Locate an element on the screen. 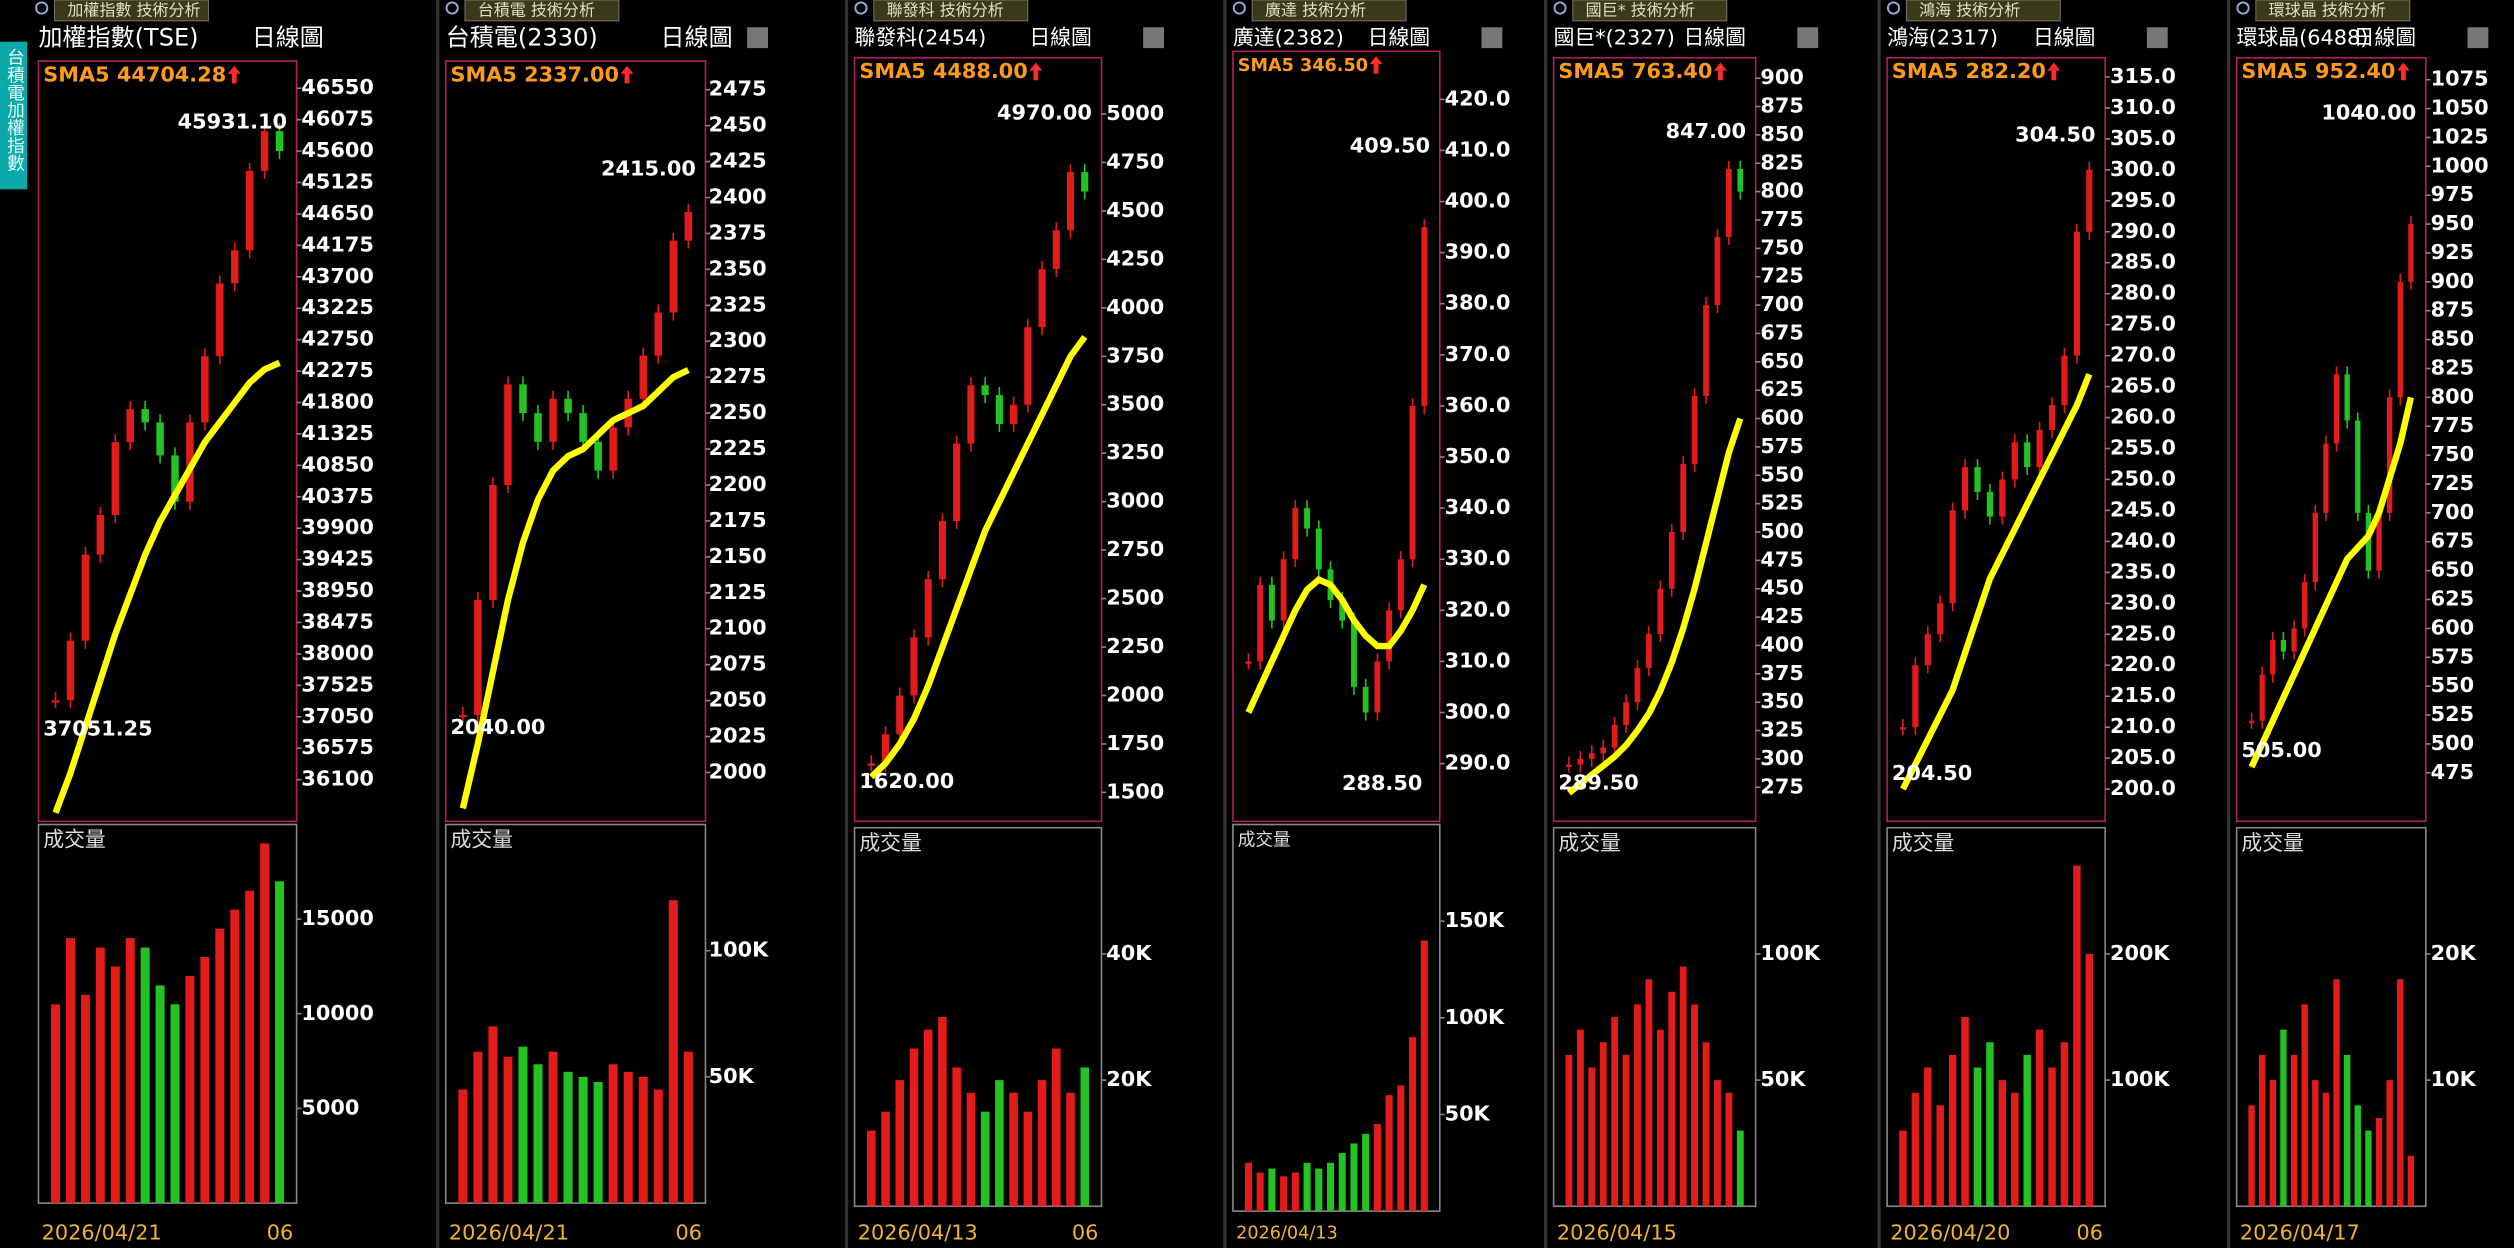  volume-tick-label: 10K is located at coordinates (2454, 1079).